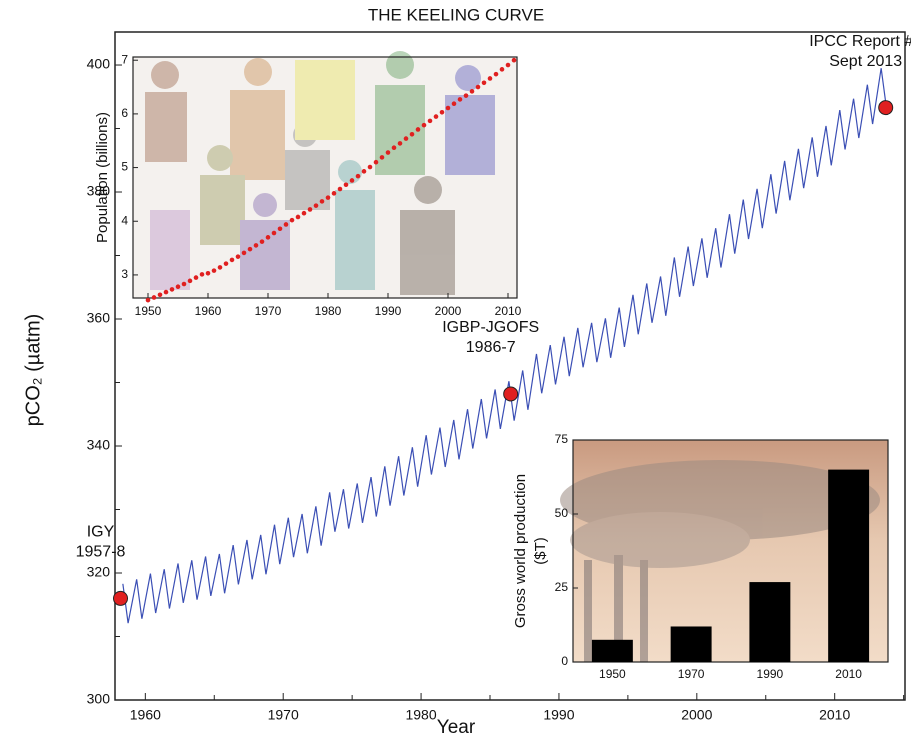 This screenshot has width=911, height=737. Describe the element at coordinates (33, 370) in the screenshot. I see `y-axis-label: pCO₂ (µatm)` at that location.